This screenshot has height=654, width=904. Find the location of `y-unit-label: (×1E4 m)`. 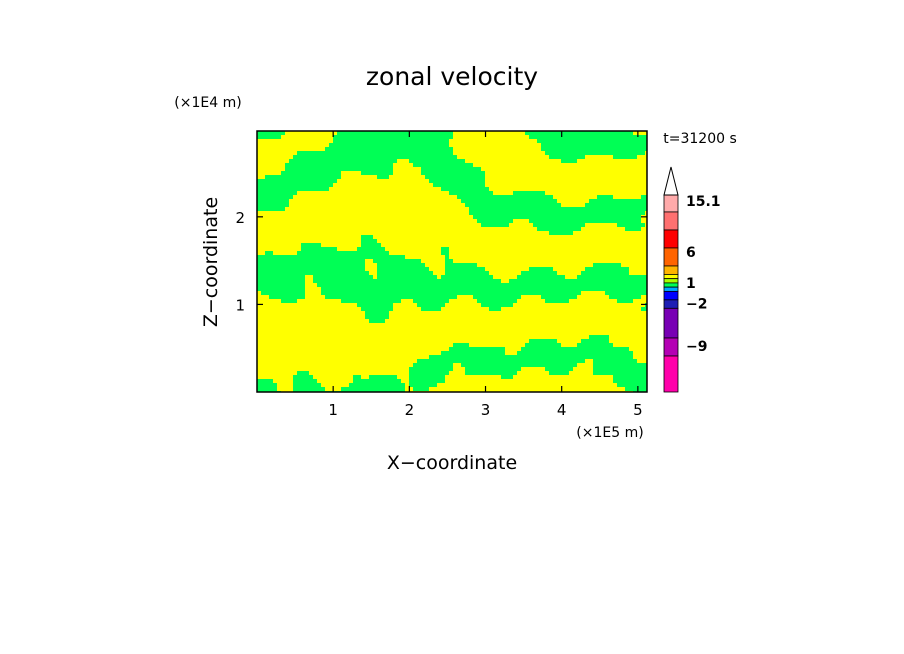

y-unit-label: (×1E4 m) is located at coordinates (207, 103).